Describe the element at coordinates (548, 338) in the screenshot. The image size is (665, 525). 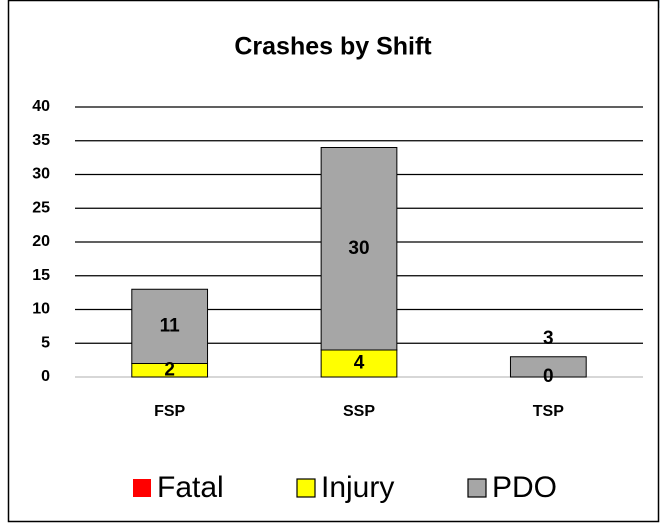
I see `data-label: 3` at that location.